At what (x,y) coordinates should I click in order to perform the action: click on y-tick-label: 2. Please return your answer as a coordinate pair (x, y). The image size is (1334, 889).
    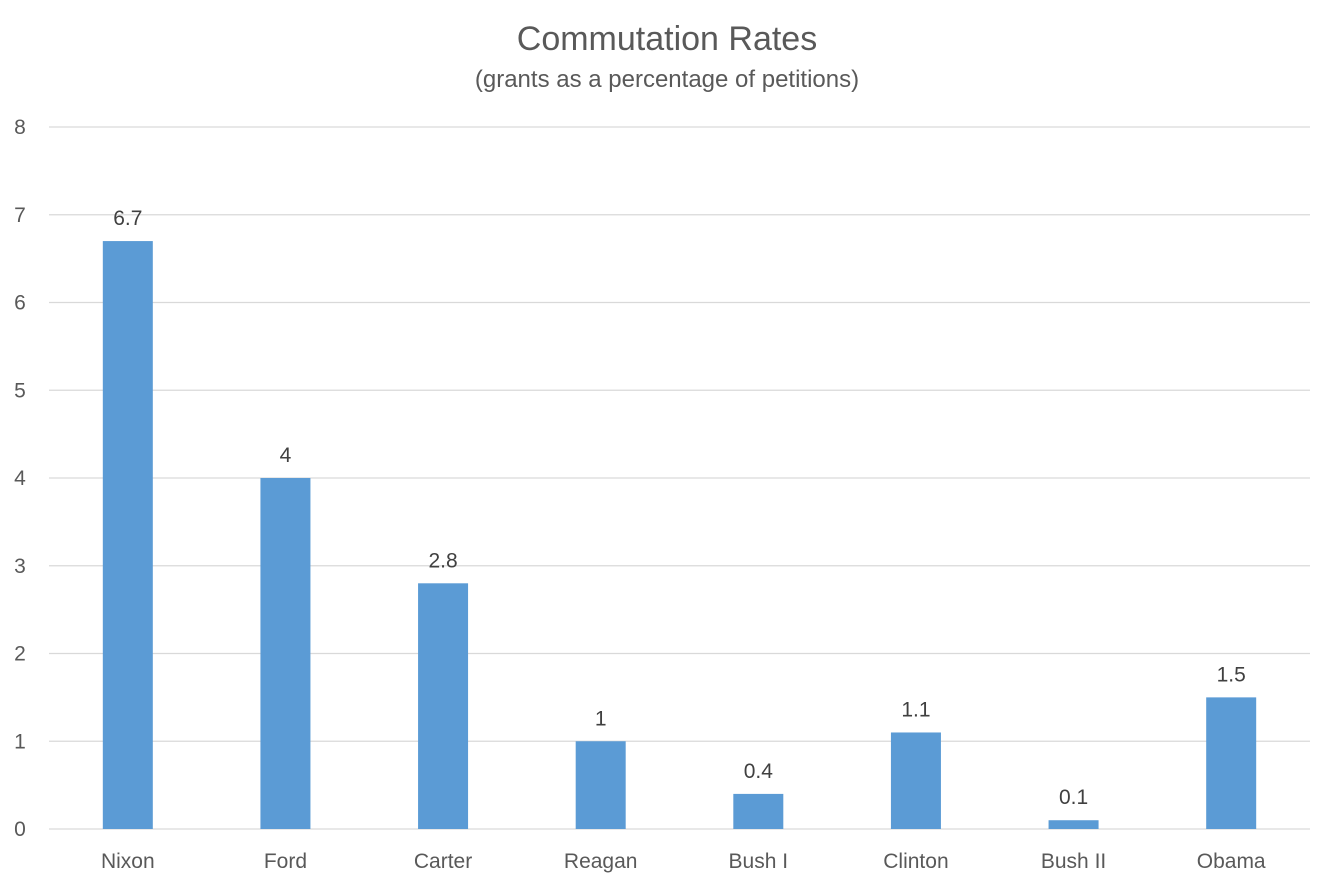
    Looking at the image, I should click on (20, 654).